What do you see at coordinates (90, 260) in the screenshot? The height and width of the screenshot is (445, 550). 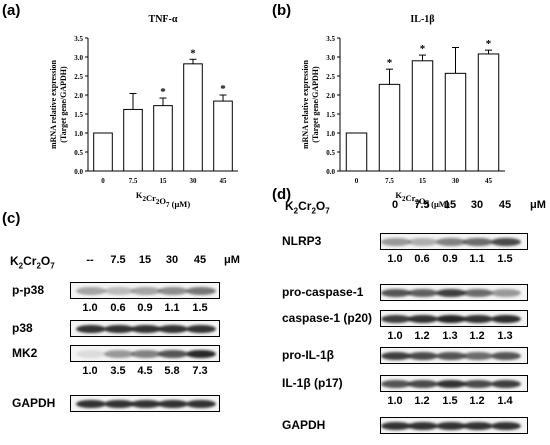 I see `dose-label: --` at bounding box center [90, 260].